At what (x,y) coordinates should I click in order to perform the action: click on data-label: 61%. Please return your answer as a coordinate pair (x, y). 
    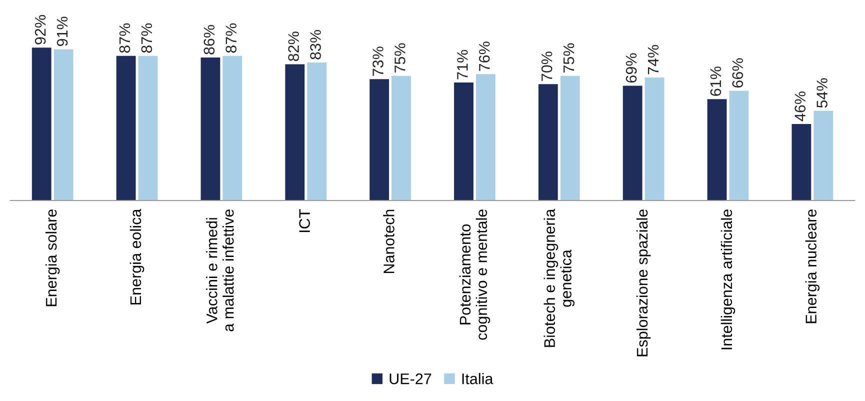
    Looking at the image, I should click on (716, 81).